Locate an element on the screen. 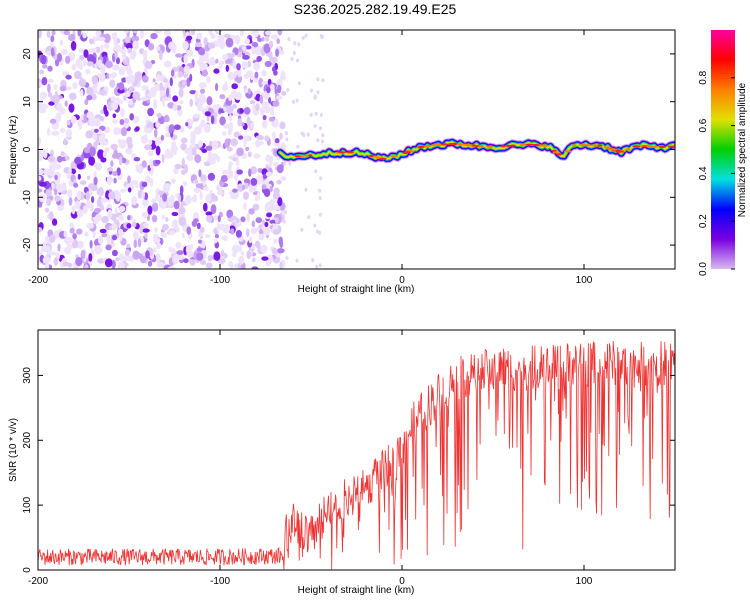 The width and height of the screenshot is (750, 600). x-tick-label: -100 is located at coordinates (220, 581).